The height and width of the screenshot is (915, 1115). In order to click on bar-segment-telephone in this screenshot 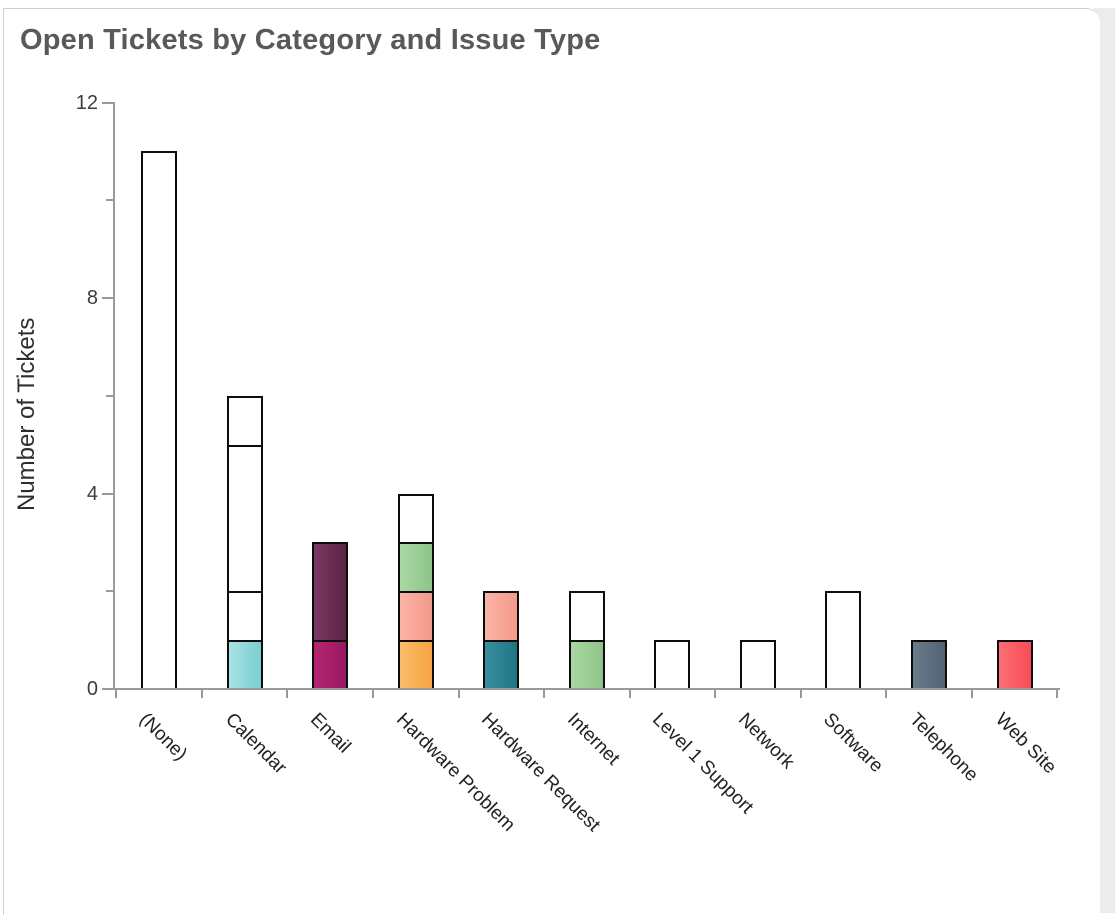, I will do `click(929, 664)`.